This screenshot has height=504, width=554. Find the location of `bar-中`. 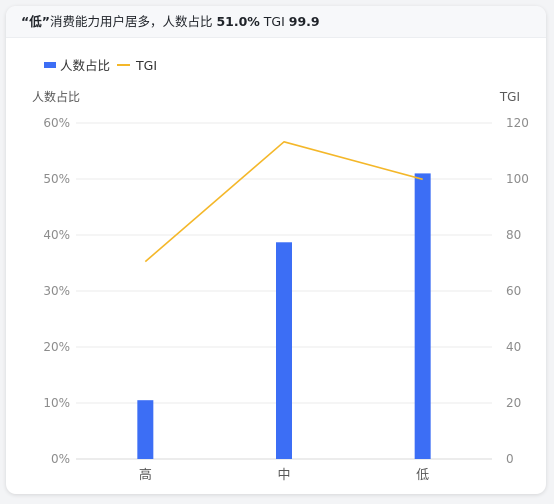

bar-中 is located at coordinates (284, 350).